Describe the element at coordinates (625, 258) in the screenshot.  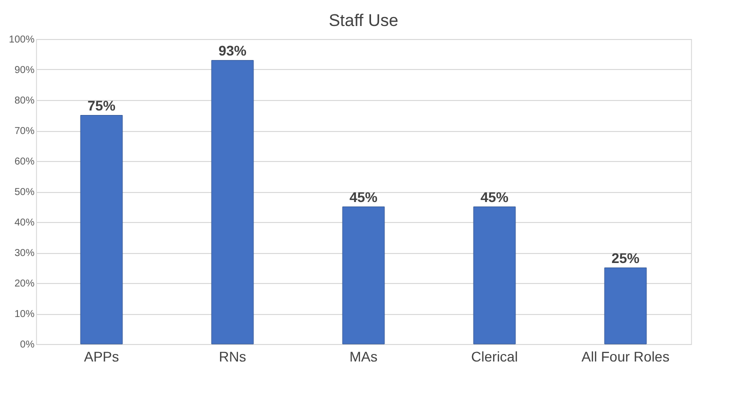
I see `data-label: 25%` at that location.